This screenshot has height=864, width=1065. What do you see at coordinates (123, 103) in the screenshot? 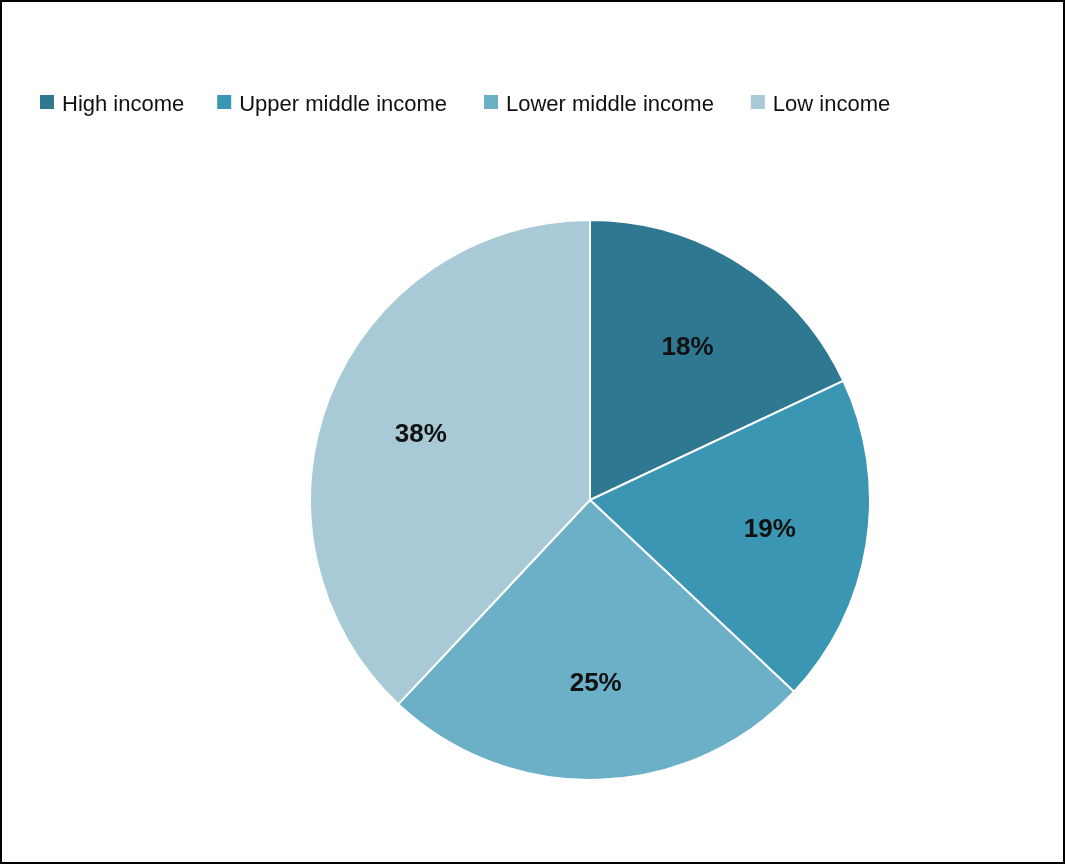
I see `legend-label: High income` at bounding box center [123, 103].